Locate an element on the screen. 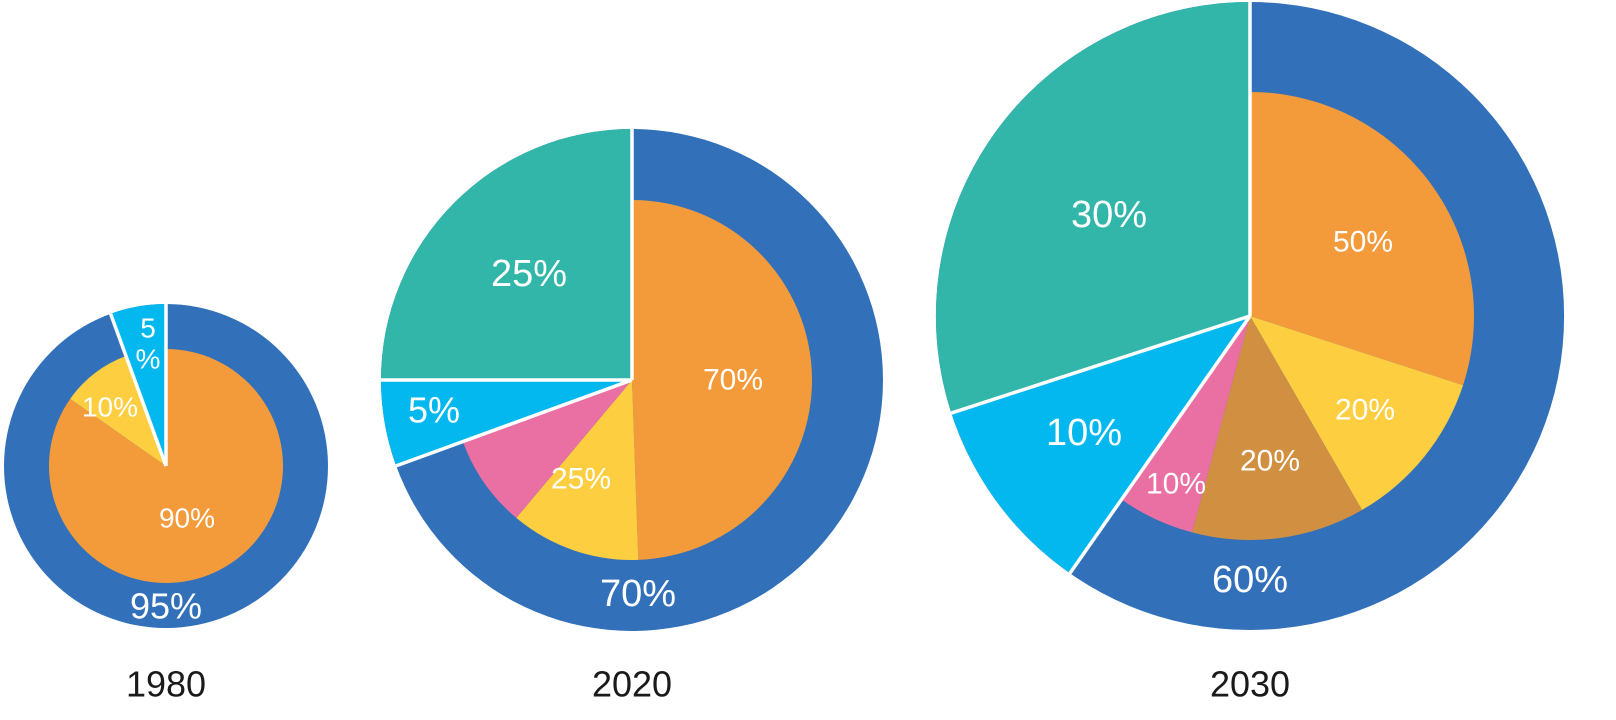 The height and width of the screenshot is (720, 1616). pie-1980: 95% 5 % 90% 10% 1980 is located at coordinates (166, 504).